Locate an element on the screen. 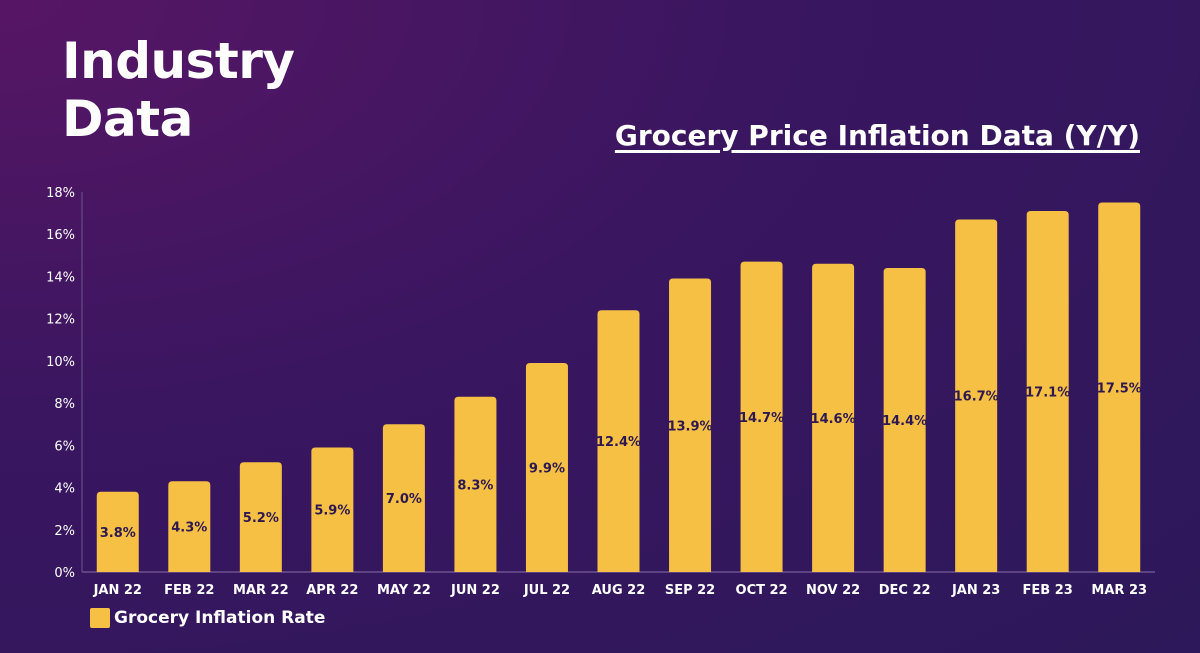 This screenshot has width=1200, height=653. page-heading-line2: Data is located at coordinates (127, 119).